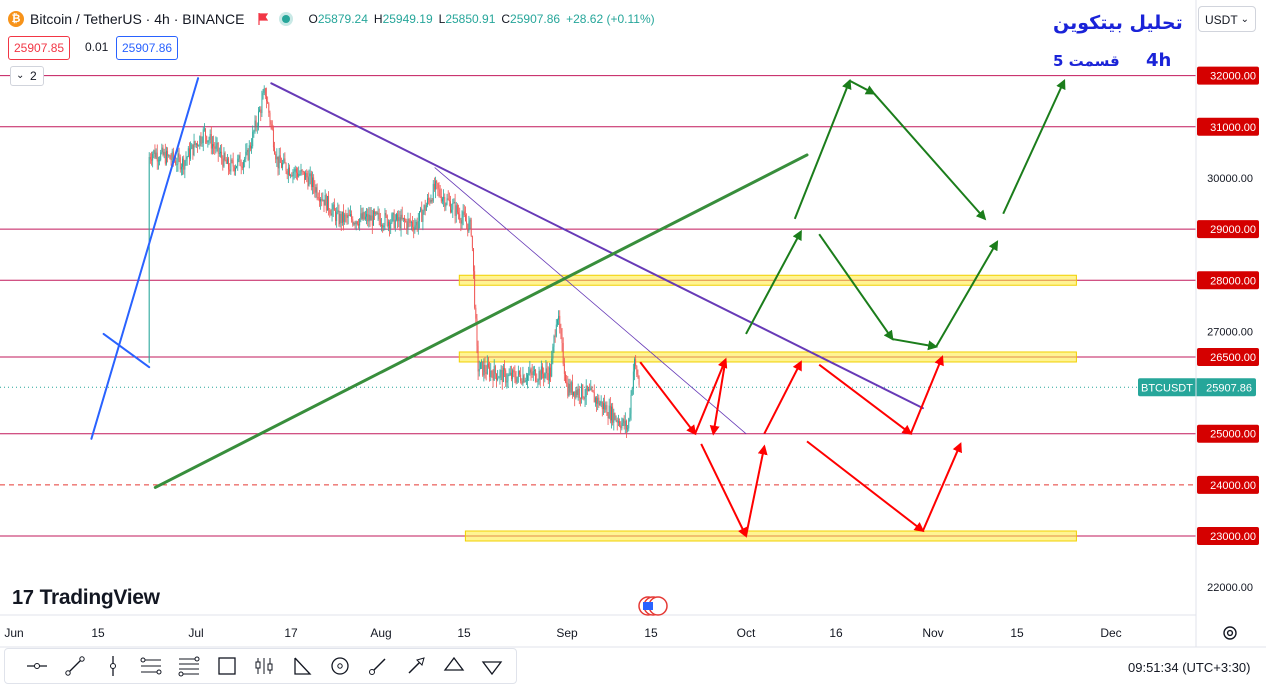  What do you see at coordinates (1227, 19) in the screenshot?
I see `currency-selector: USDT ⌄` at bounding box center [1227, 19].